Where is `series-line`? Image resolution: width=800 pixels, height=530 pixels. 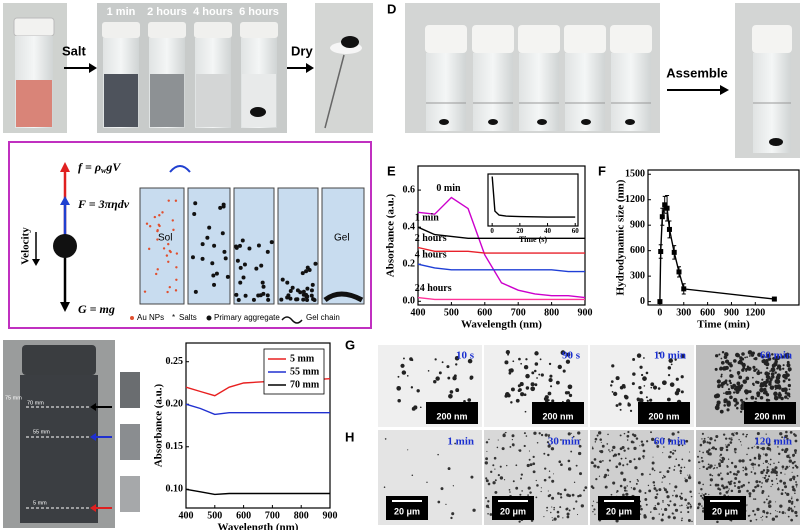 series-line is located at coordinates (501, 247).